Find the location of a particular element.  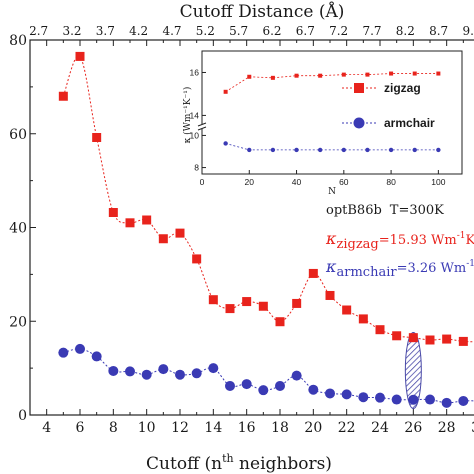

x-tick-label: 16 is located at coordinates (247, 428).